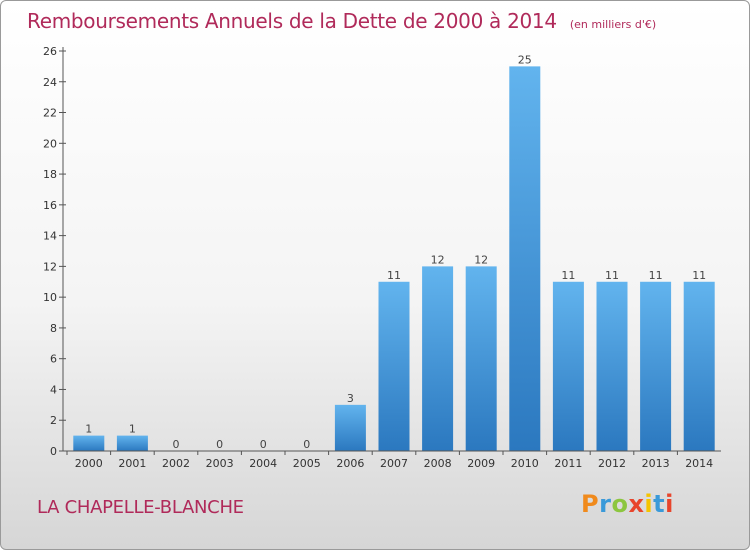 This screenshot has height=550, width=750. Describe the element at coordinates (50, 82) in the screenshot. I see `y-tick-label: 24` at that location.